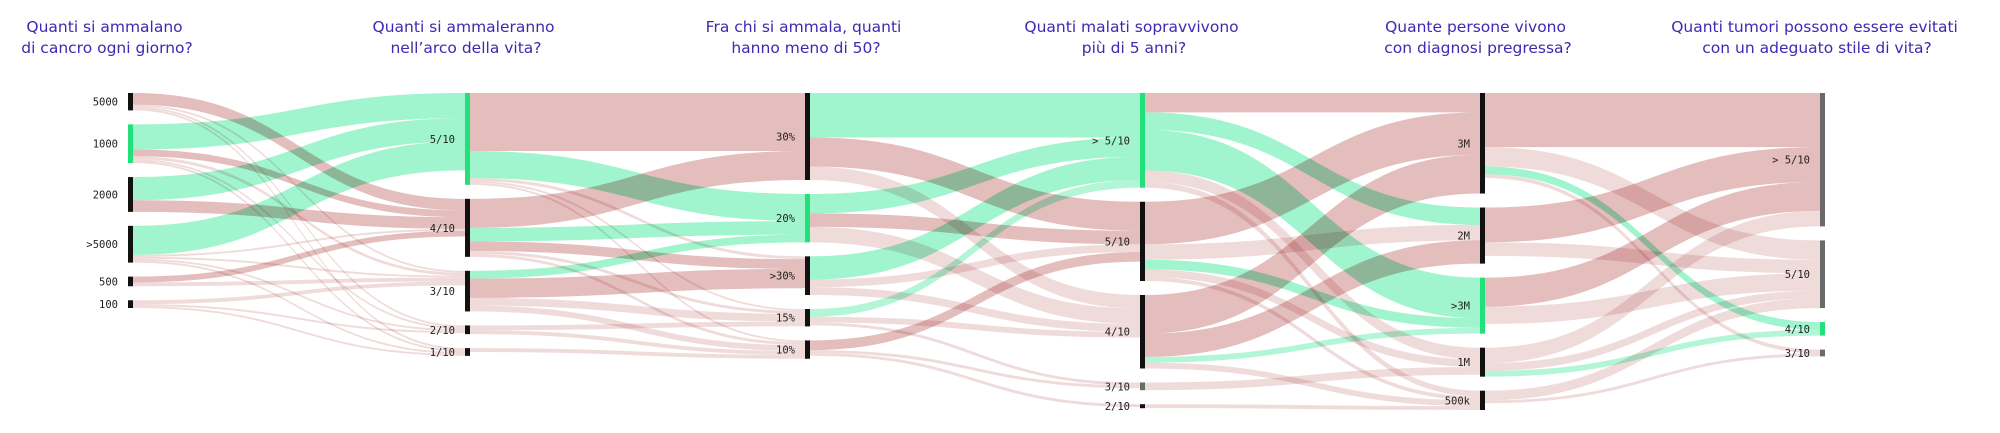 This screenshot has width=2000, height=433. What do you see at coordinates (105, 195) in the screenshot?
I see `node-label-col1-2000: 2000` at bounding box center [105, 195].